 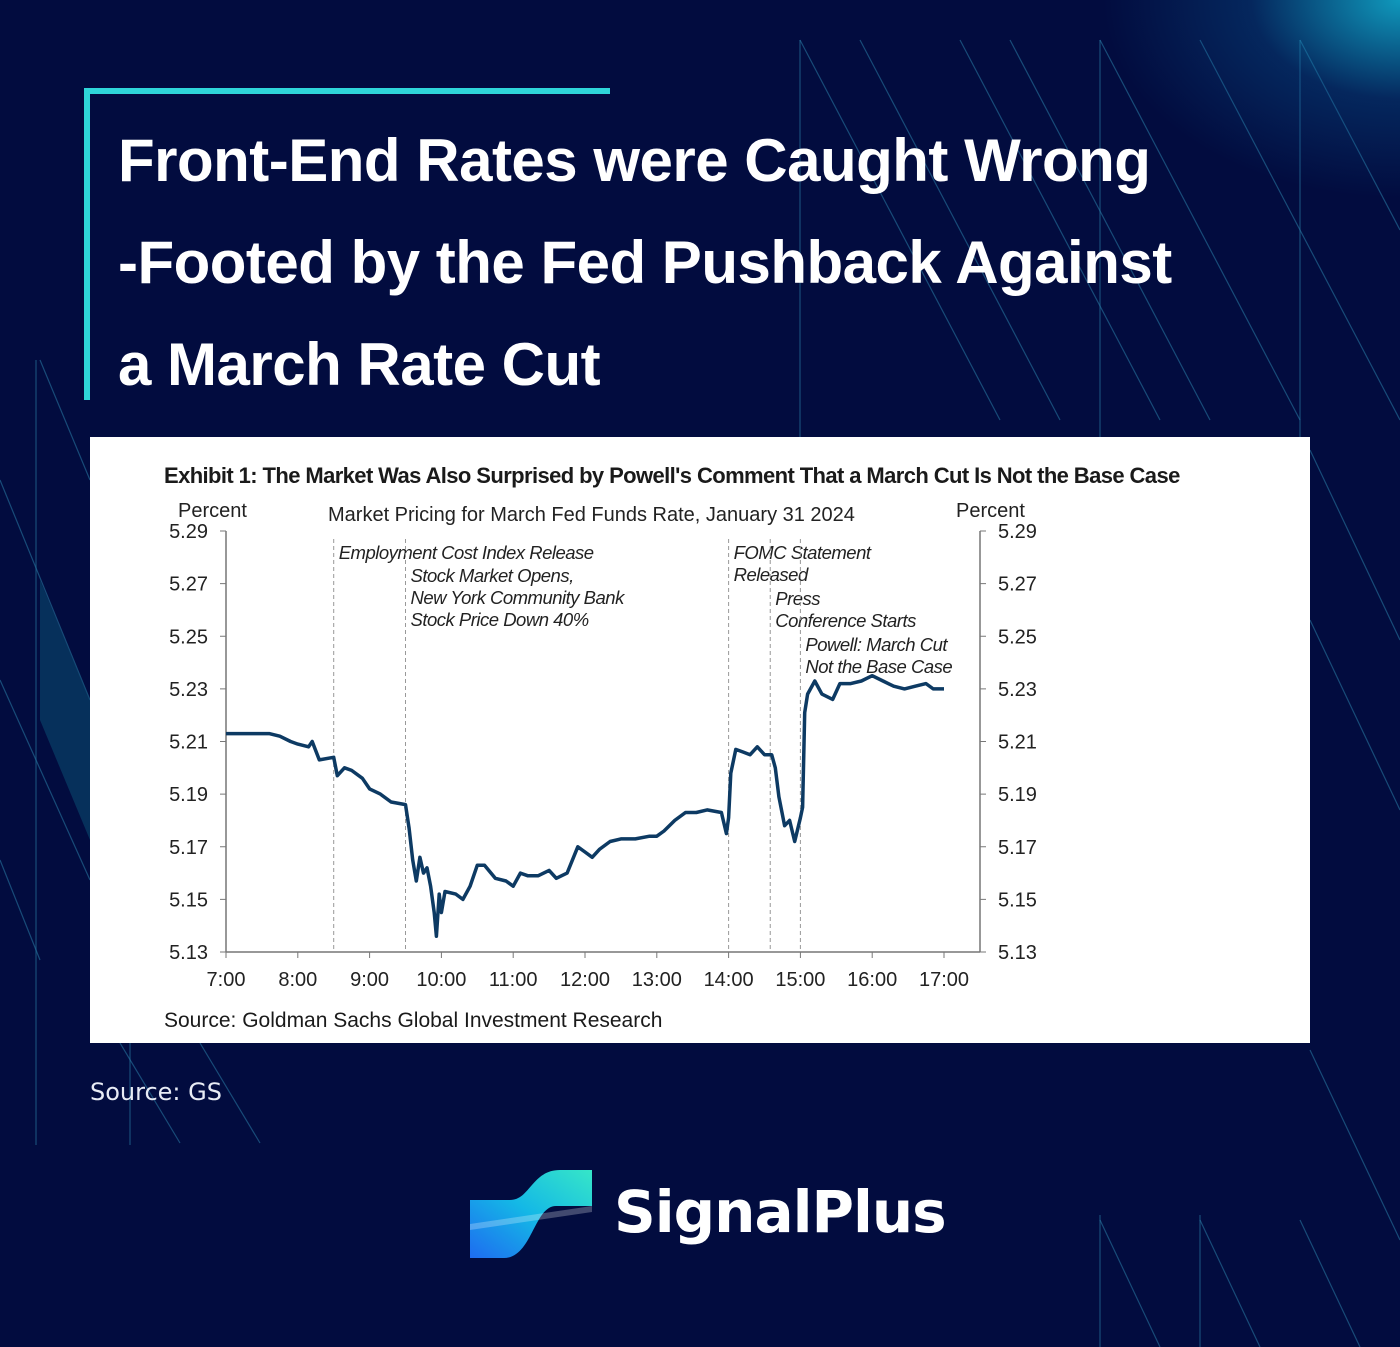 What do you see at coordinates (212, 511) in the screenshot?
I see `y-axis-label-left: Percent` at bounding box center [212, 511].